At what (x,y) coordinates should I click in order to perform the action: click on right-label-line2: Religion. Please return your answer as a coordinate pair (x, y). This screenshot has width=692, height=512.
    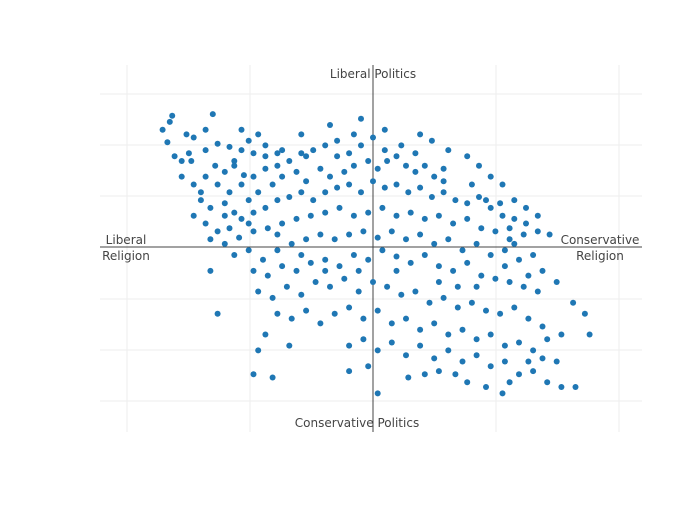
    Looking at the image, I should click on (600, 256).